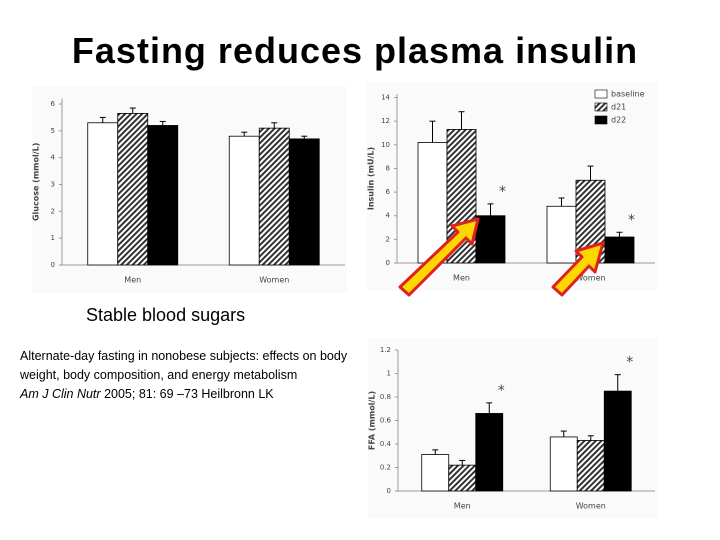  I want to click on legend-label: d21, so click(618, 107).